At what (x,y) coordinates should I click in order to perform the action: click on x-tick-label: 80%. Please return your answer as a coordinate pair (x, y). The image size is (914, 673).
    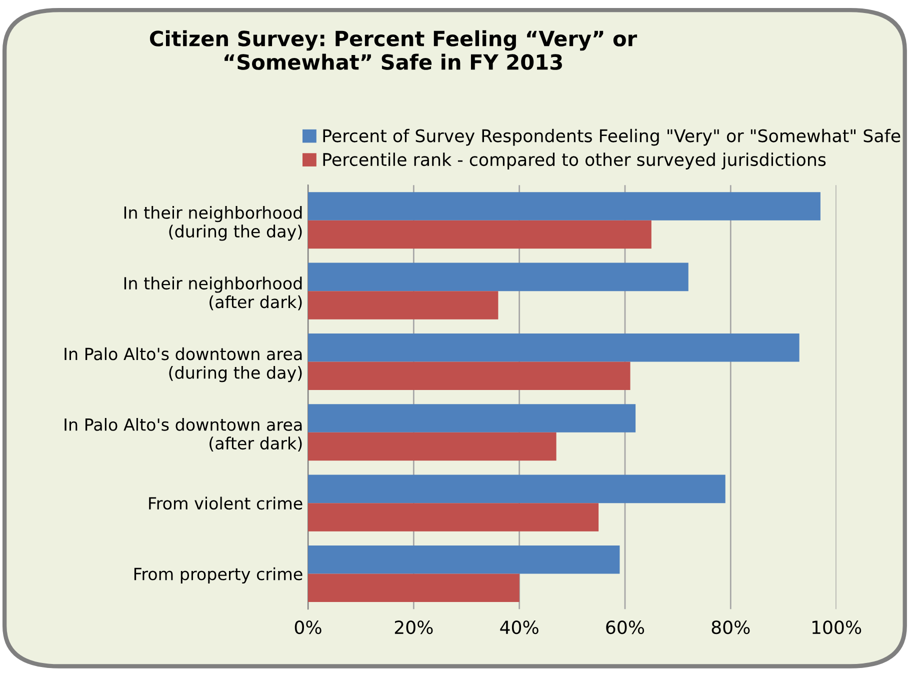
    Looking at the image, I should click on (731, 627).